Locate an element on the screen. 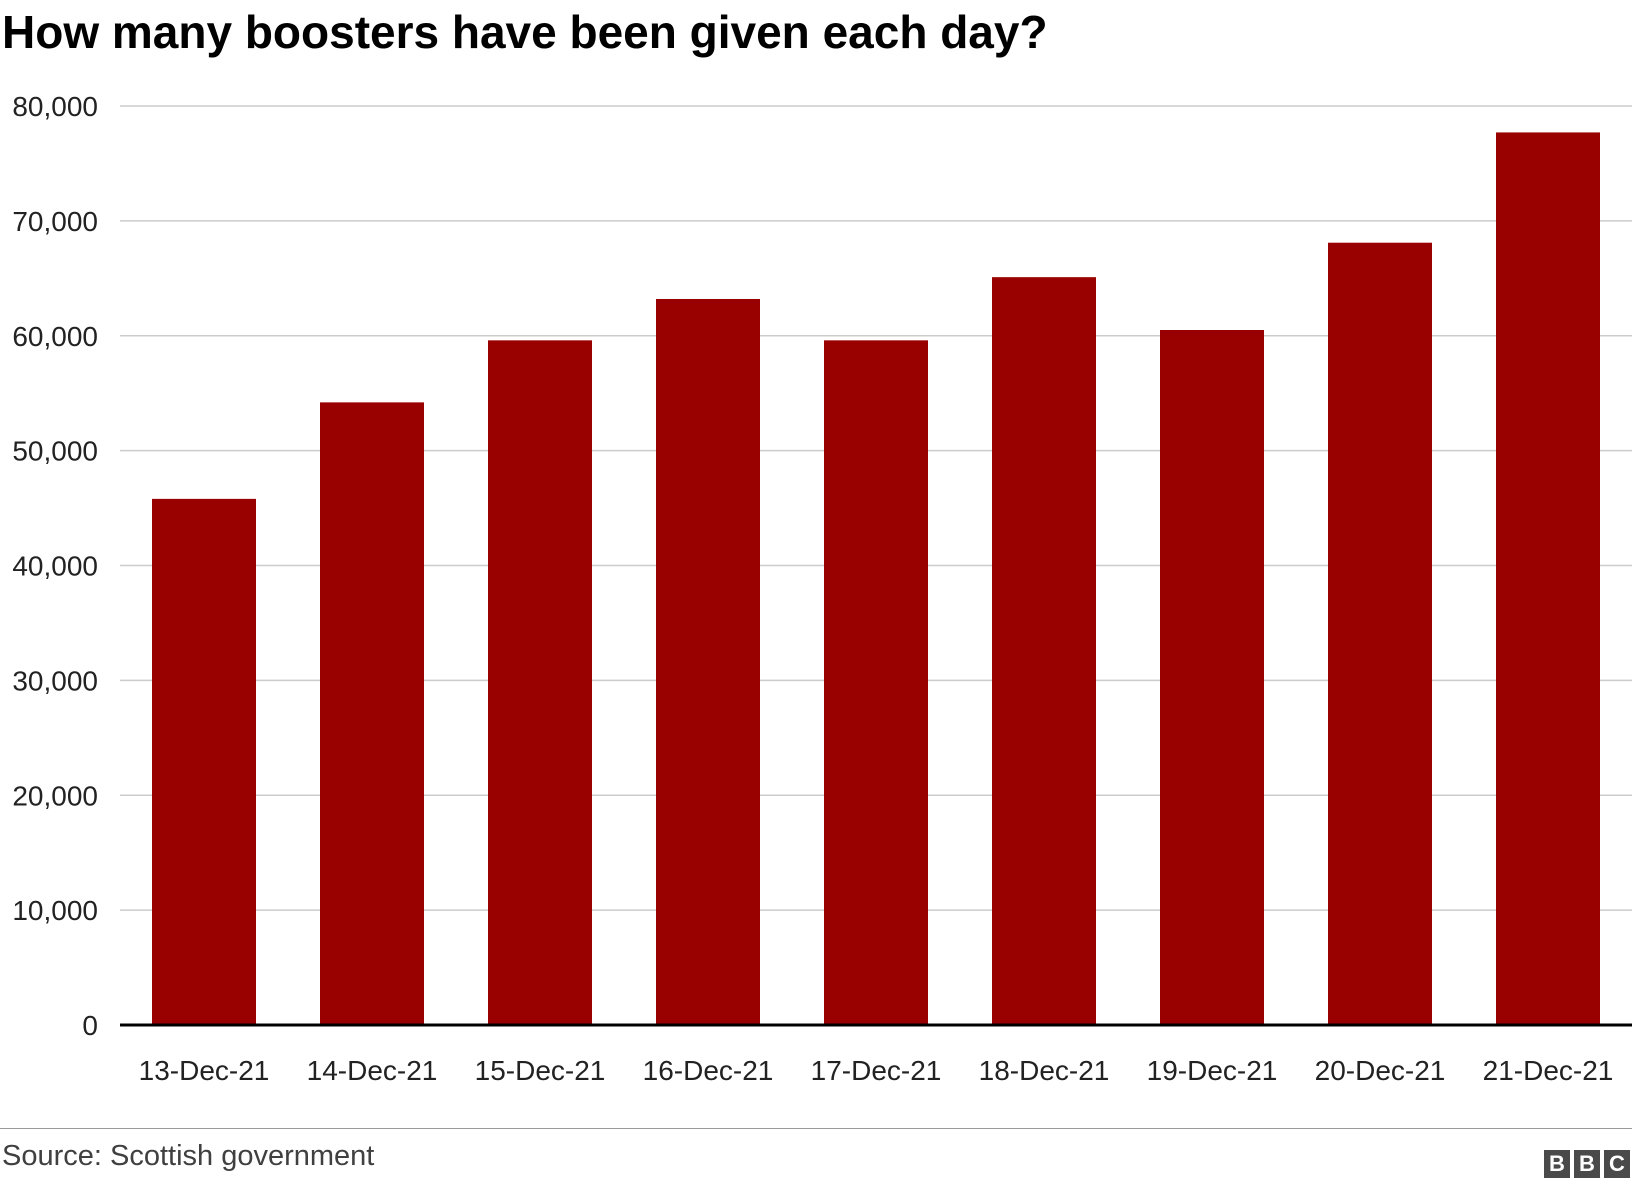 The image size is (1632, 1186). bbc-logo-letter-1: B is located at coordinates (1557, 1164).